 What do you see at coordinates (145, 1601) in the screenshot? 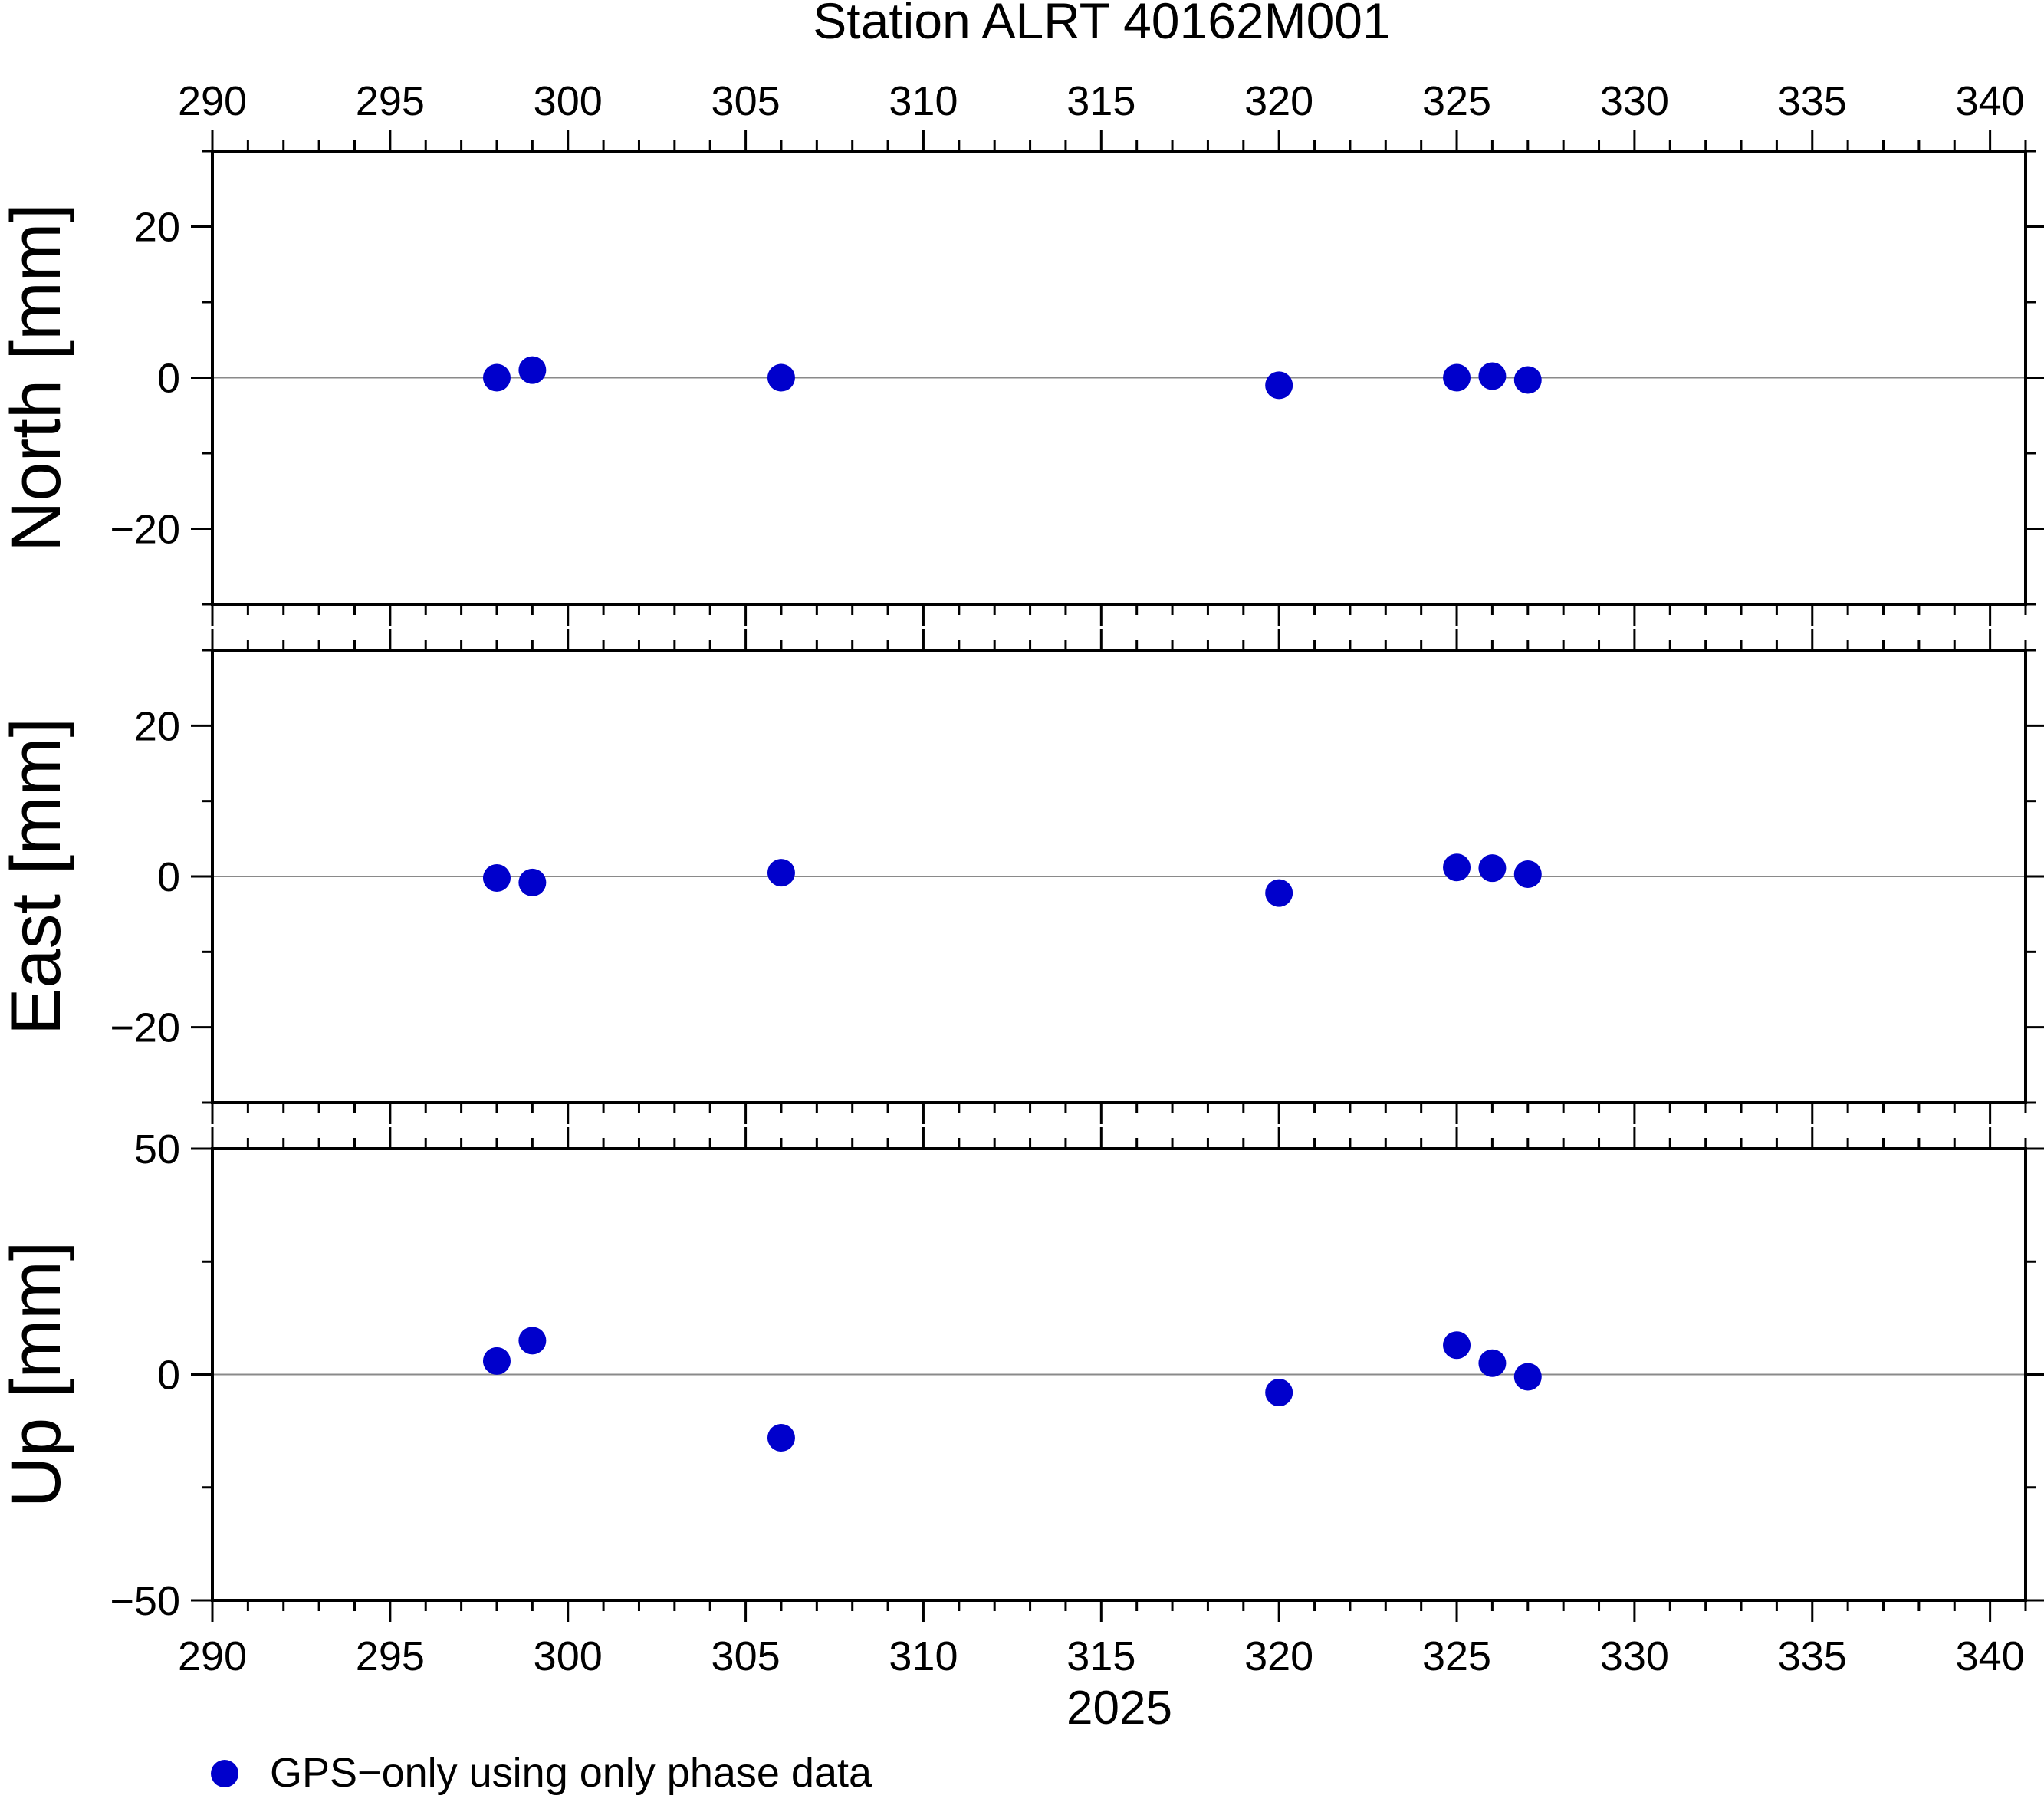
I see `up-y-tick-label: −50` at bounding box center [145, 1601].